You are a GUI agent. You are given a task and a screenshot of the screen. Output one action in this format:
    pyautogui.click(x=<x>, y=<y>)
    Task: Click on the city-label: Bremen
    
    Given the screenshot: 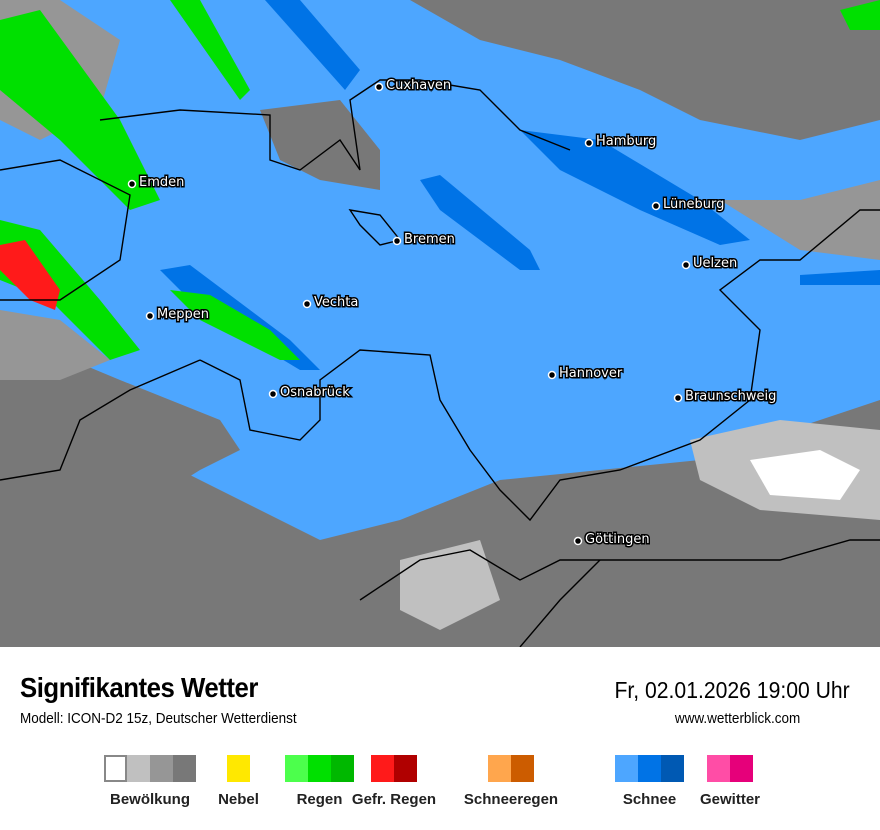 What is the action you would take?
    pyautogui.click(x=429, y=239)
    